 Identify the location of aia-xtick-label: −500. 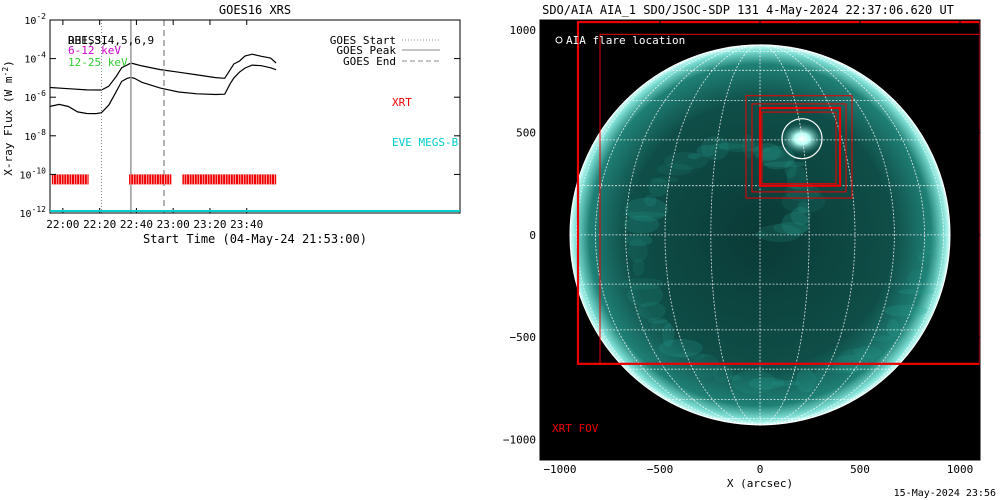
(660, 469).